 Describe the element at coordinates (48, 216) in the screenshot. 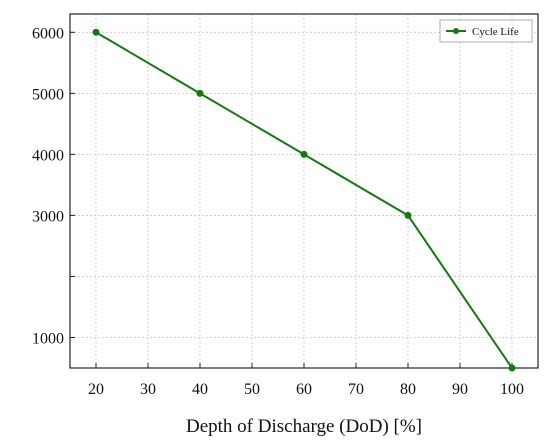

I see `y-tick-label: 3000` at that location.